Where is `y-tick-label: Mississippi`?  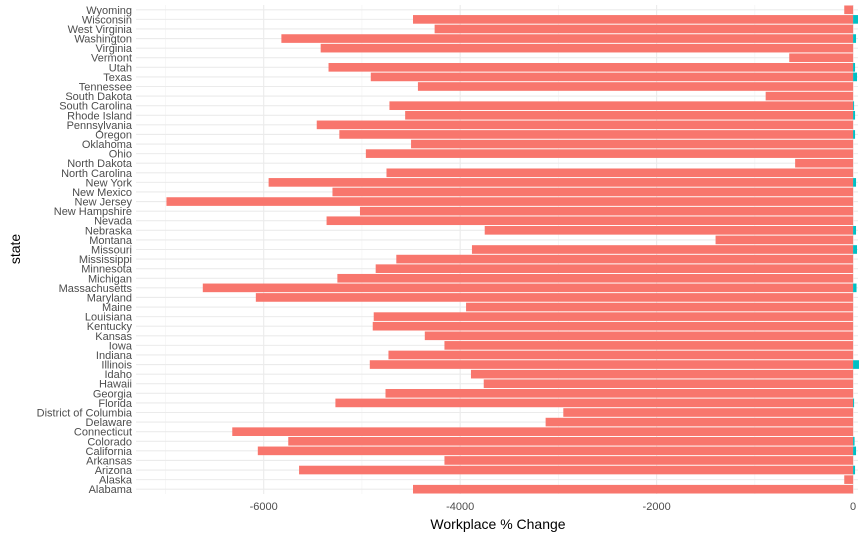 y-tick-label: Mississippi is located at coordinates (105, 260).